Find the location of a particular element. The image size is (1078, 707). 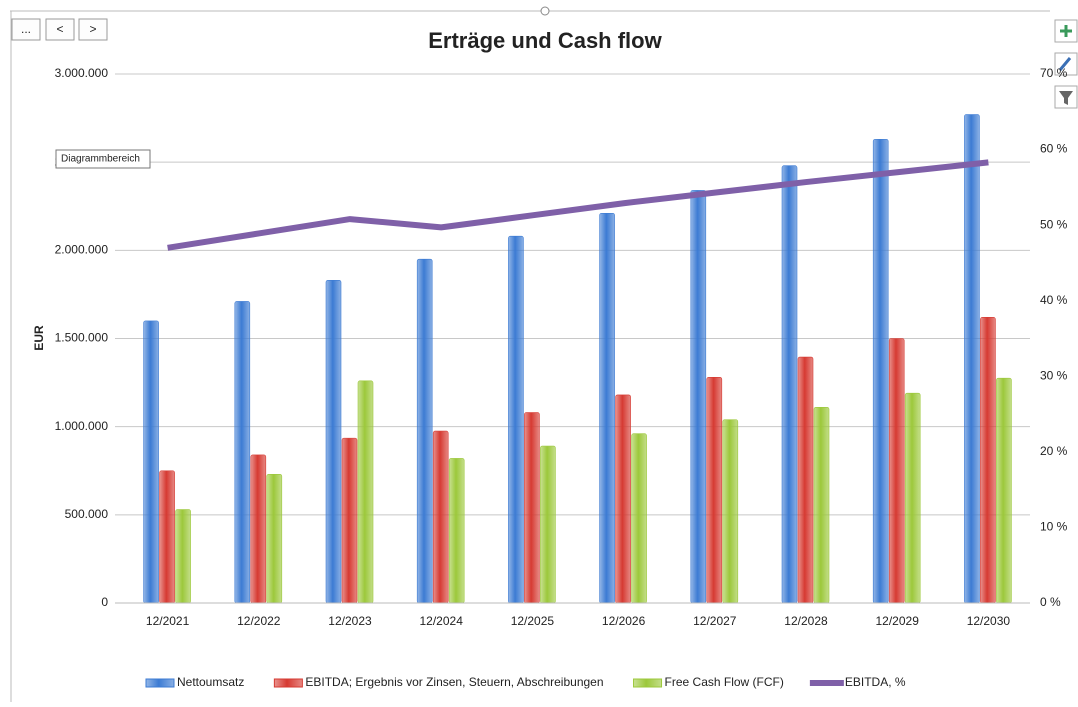

tooltip: Diagrammbereich is located at coordinates (103, 159).